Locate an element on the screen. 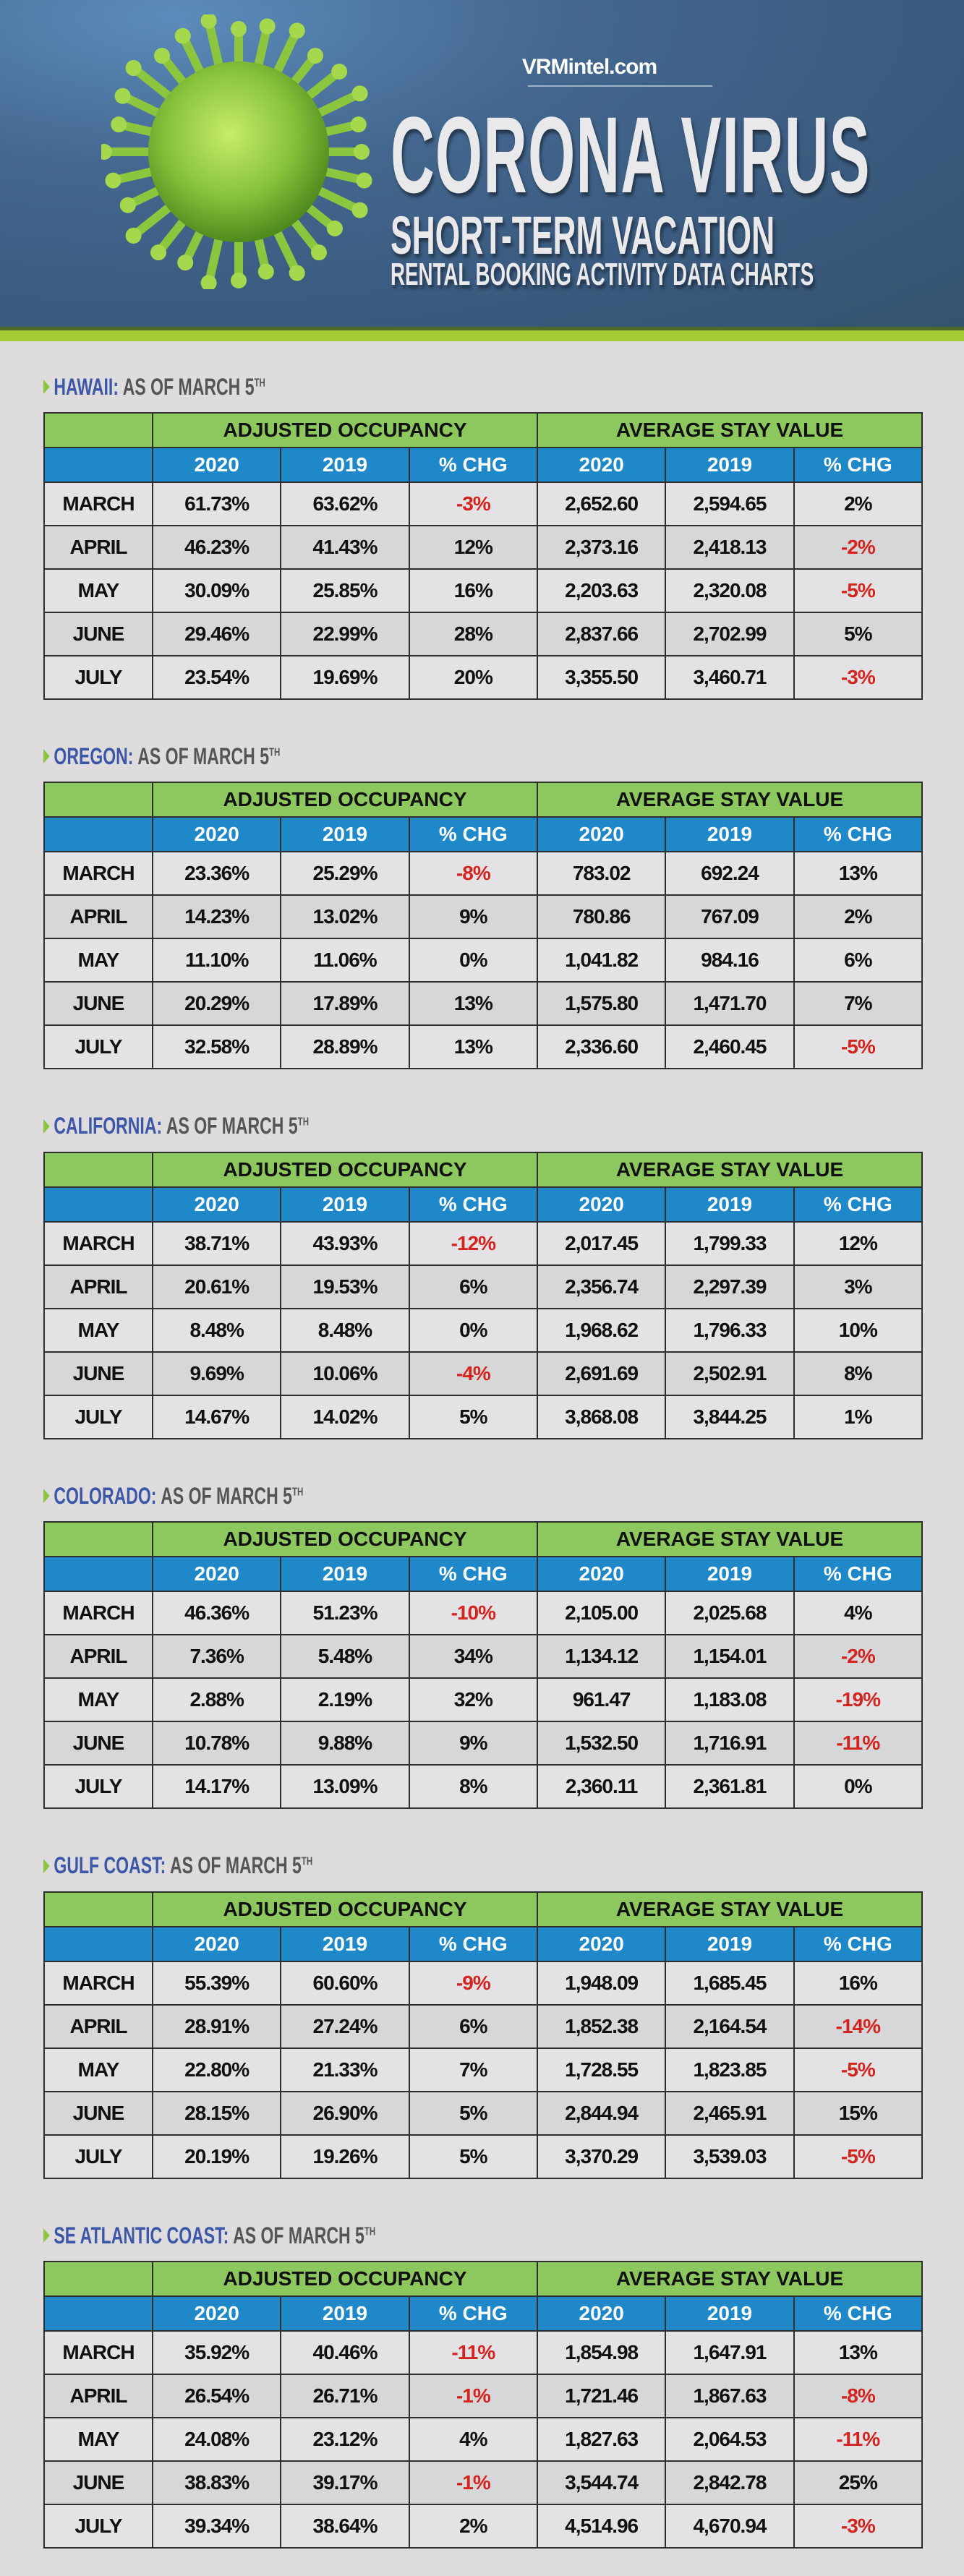 This screenshot has width=964, height=2576. value-cell: 1,867.63 is located at coordinates (730, 2396).